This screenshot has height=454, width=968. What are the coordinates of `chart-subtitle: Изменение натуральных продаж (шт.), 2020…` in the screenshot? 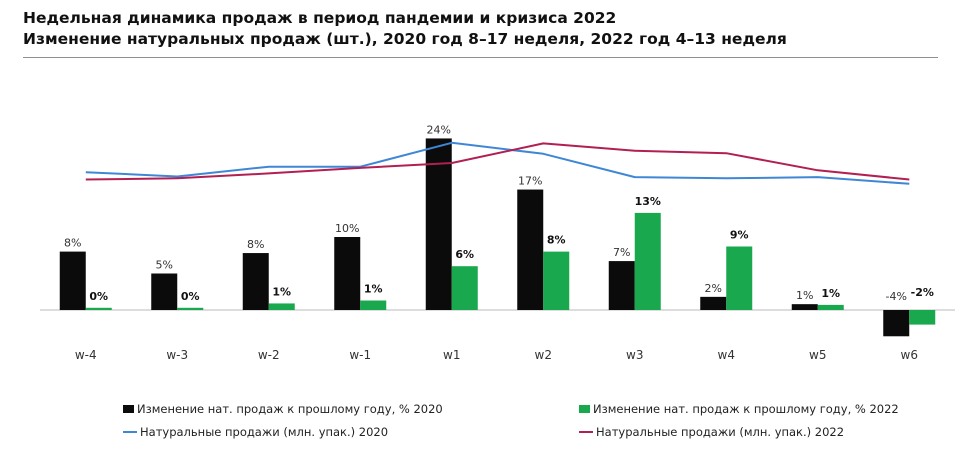 It's located at (405, 39).